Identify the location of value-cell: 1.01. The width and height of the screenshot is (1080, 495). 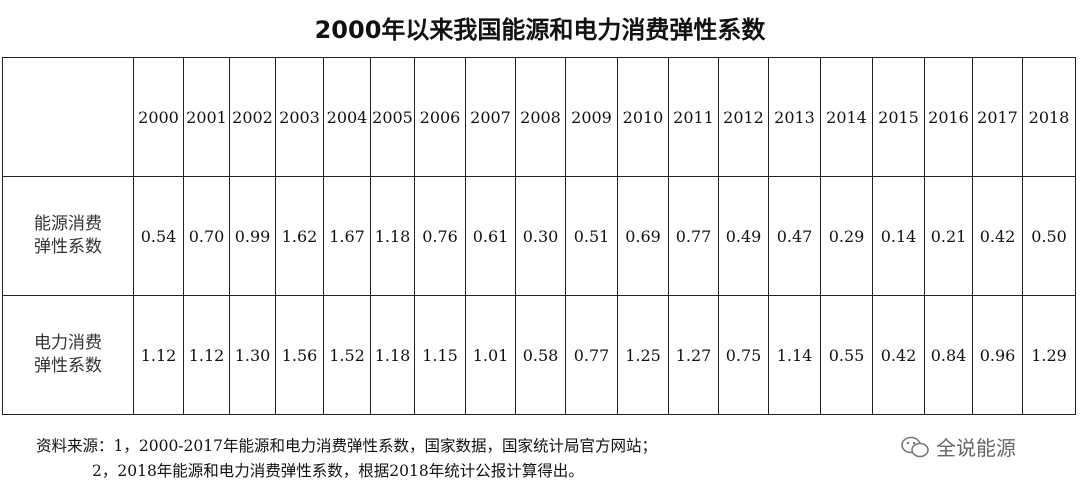
(490, 355).